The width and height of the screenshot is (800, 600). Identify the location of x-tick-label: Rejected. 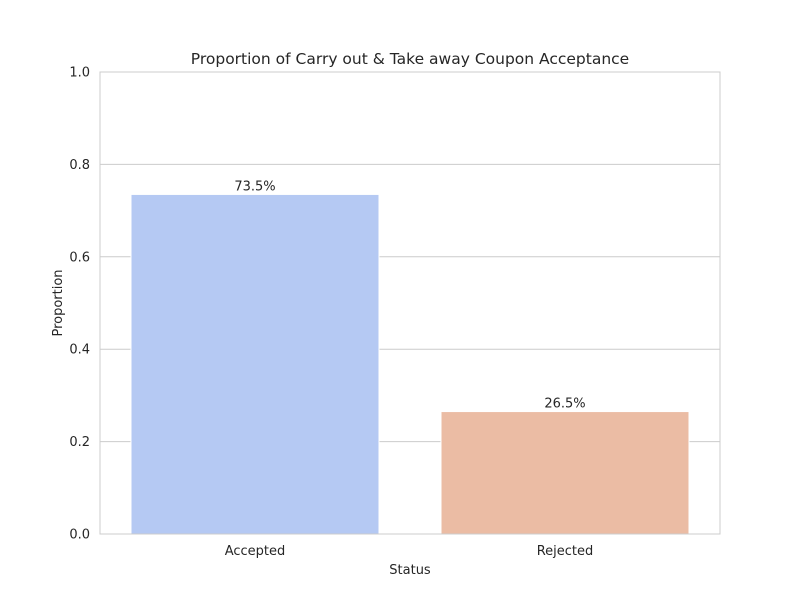
(565, 551).